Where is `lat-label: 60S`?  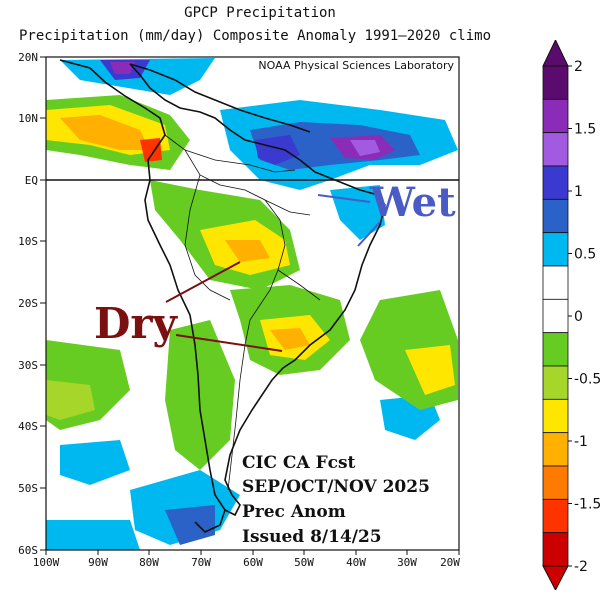
lat-label: 60S is located at coordinates (28, 550).